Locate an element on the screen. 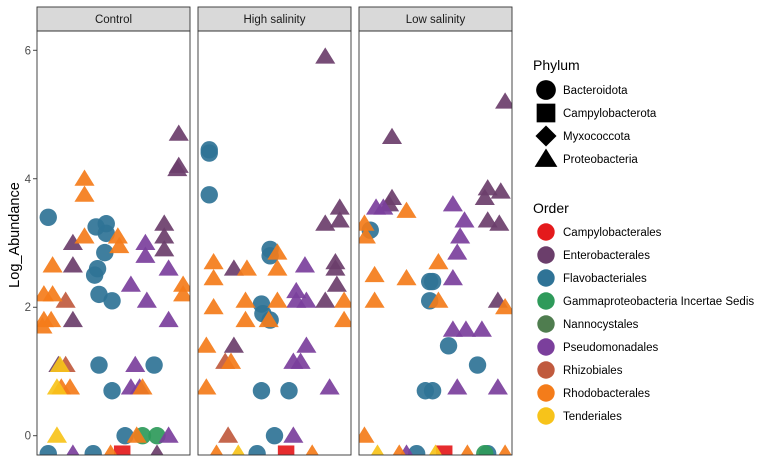 Image resolution: width=774 pixels, height=467 pixels. y-tick-label: 4 is located at coordinates (28, 180).